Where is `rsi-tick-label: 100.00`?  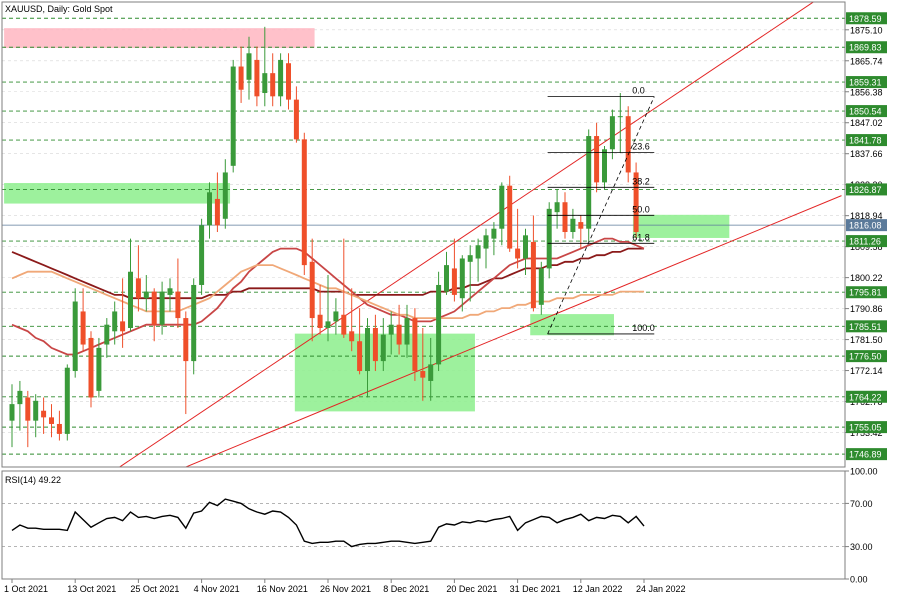
rsi-tick-label: 100.00 is located at coordinates (864, 472).